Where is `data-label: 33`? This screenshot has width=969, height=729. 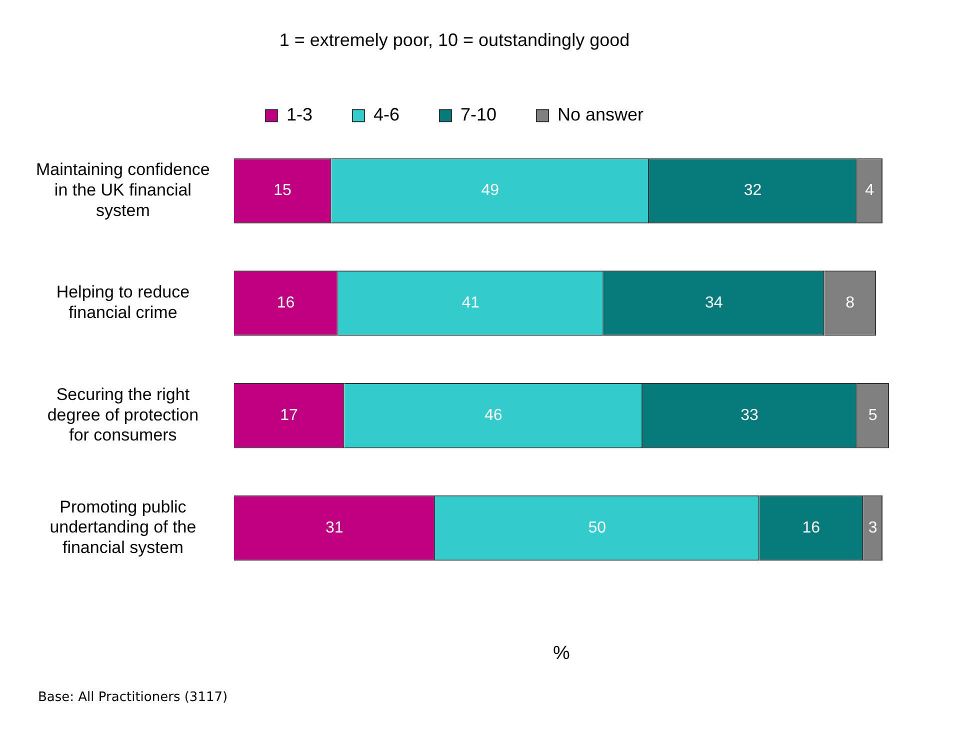 data-label: 33 is located at coordinates (749, 415).